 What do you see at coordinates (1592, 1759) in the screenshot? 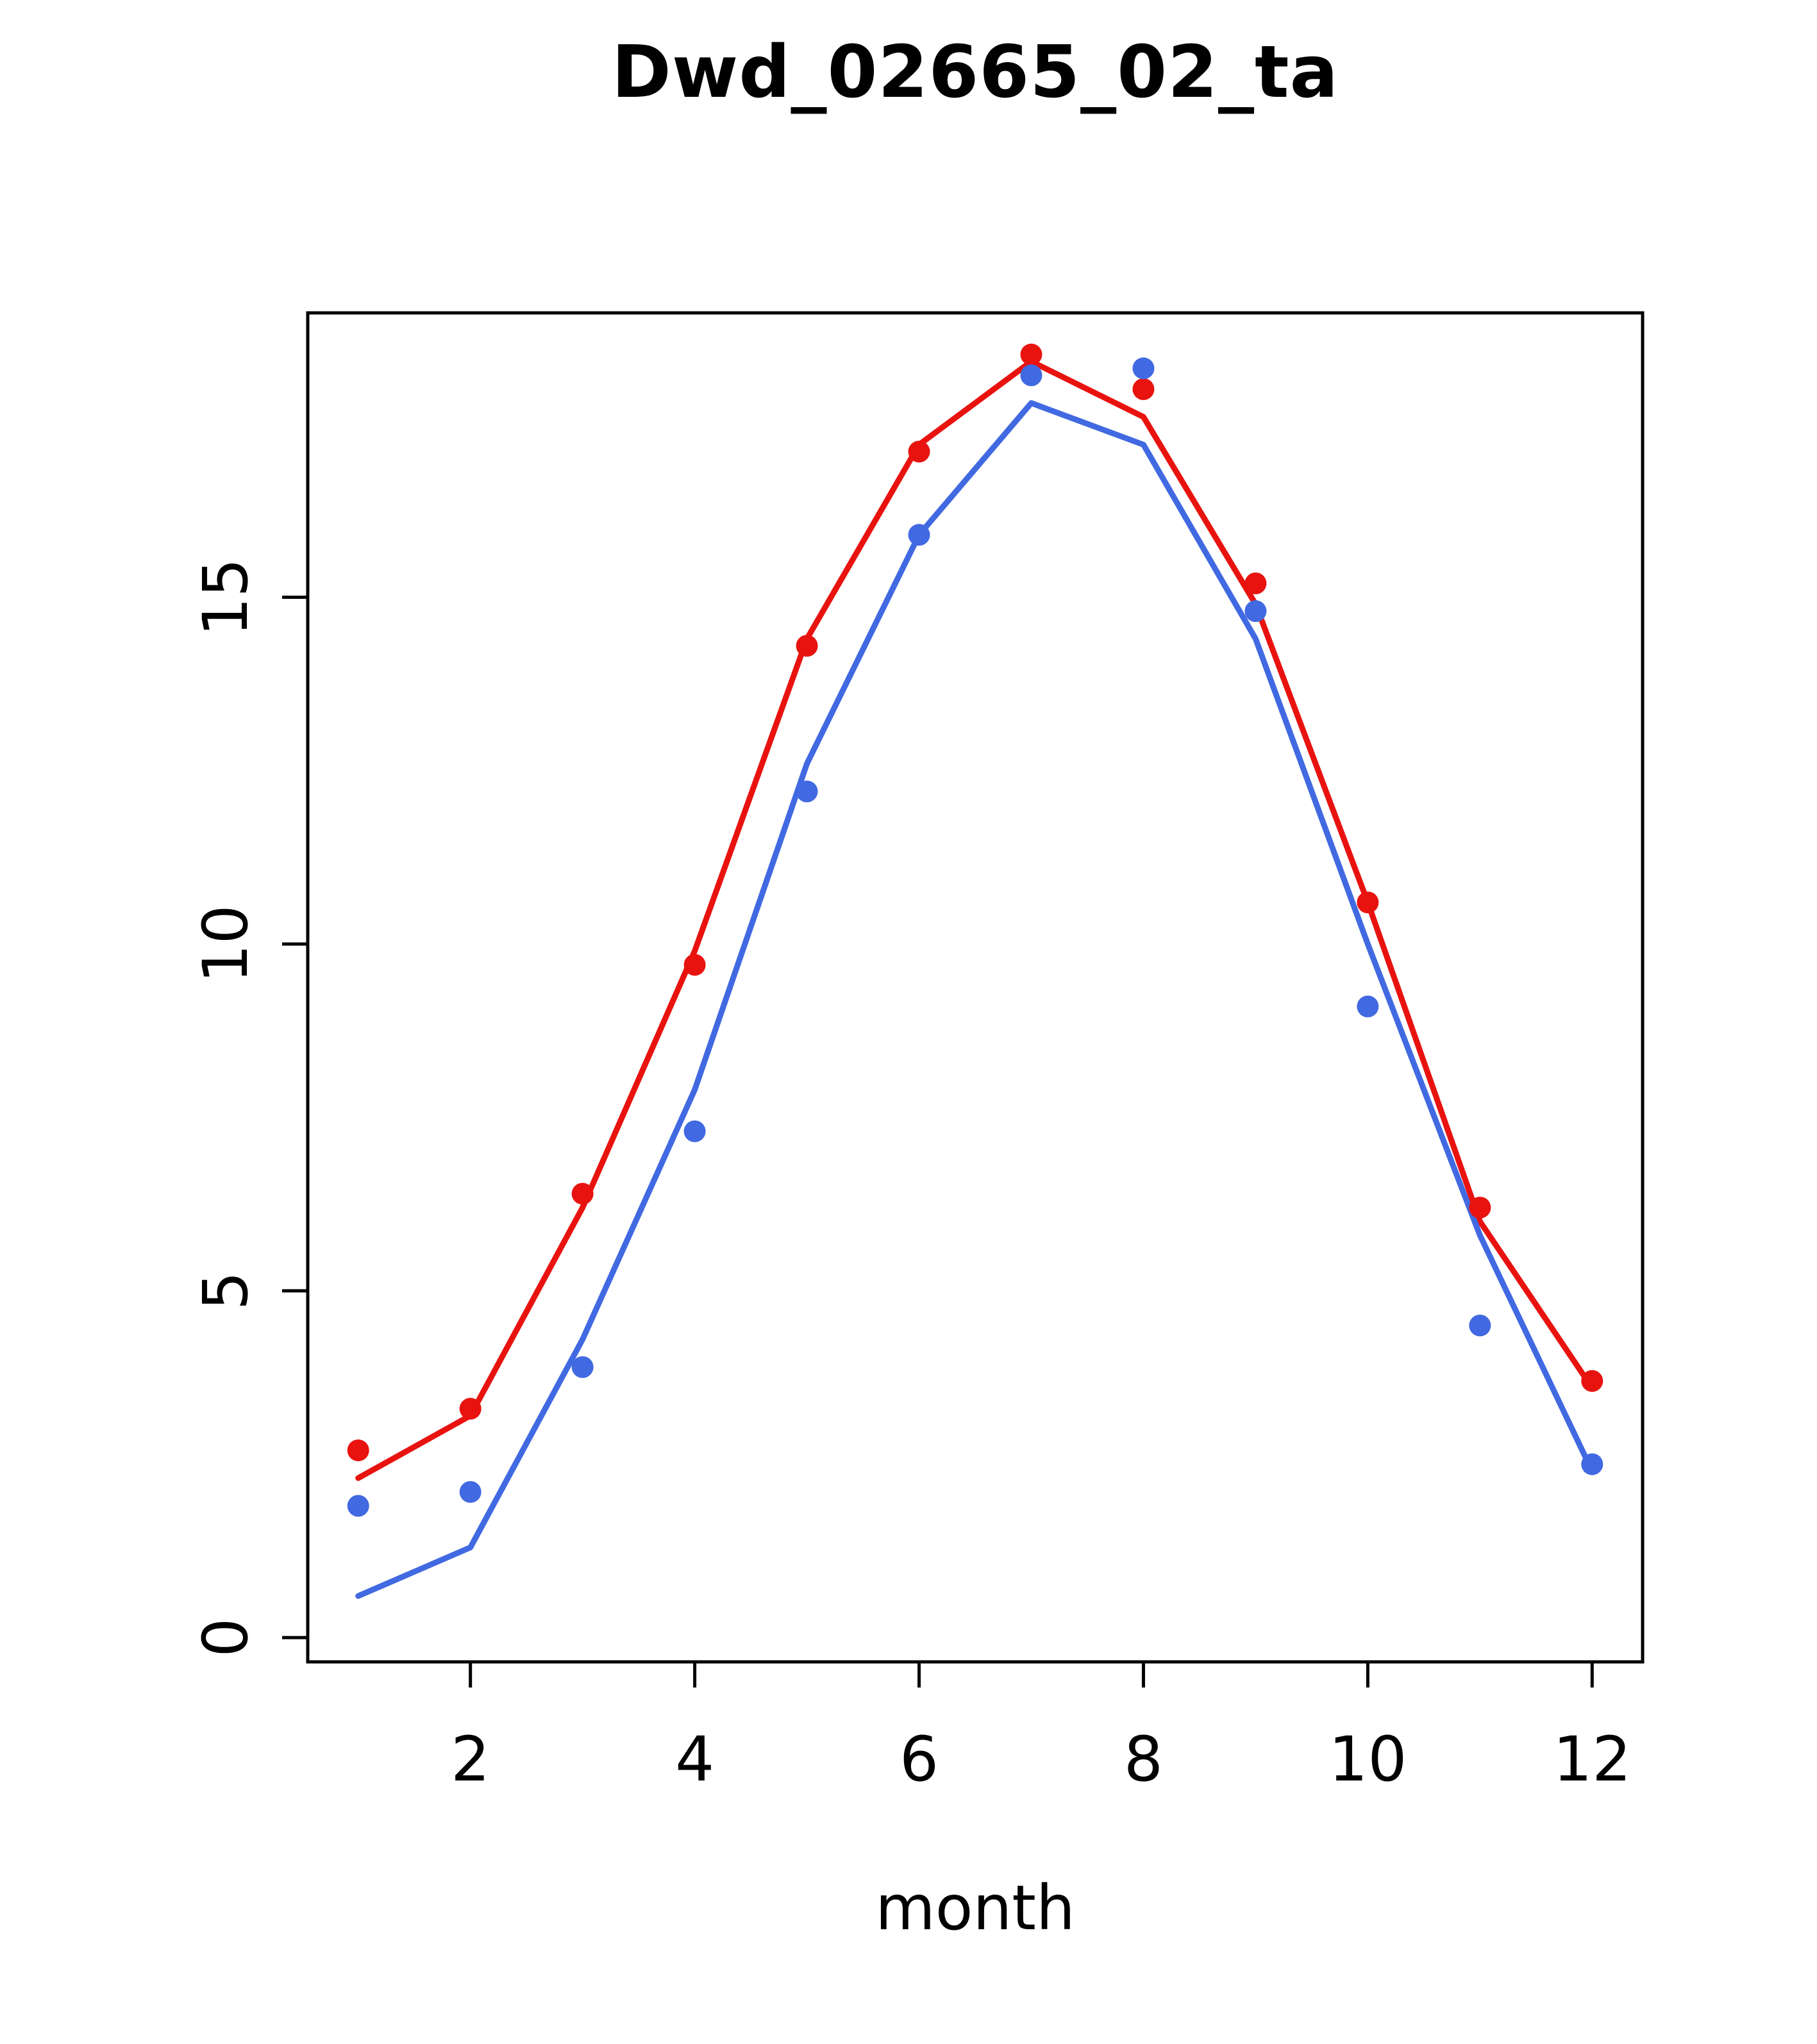
I see `x-tick-label: 12` at bounding box center [1592, 1759].